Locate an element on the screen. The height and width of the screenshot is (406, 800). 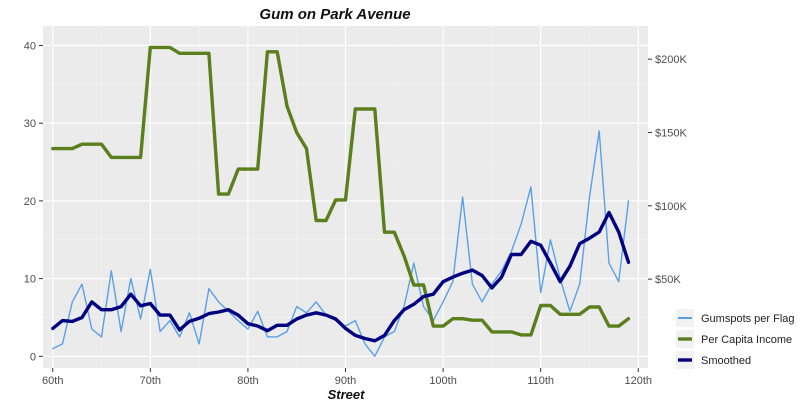
x-axis-label: Street is located at coordinates (347, 394).